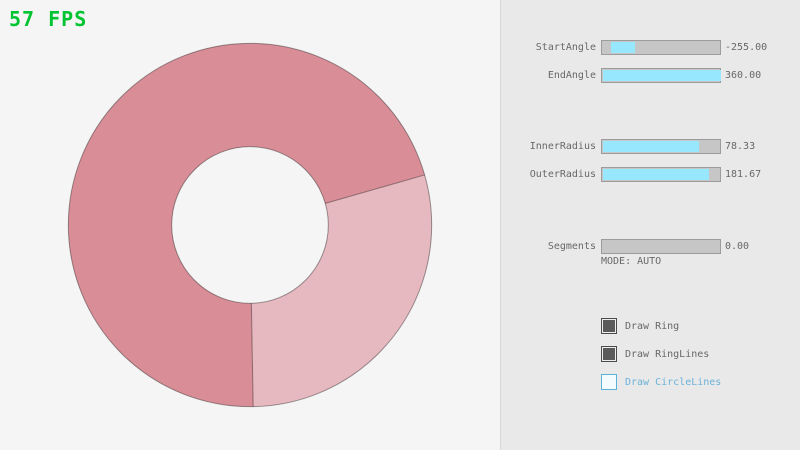  What do you see at coordinates (609, 326) in the screenshot?
I see `draw-ring-checkbox` at bounding box center [609, 326].